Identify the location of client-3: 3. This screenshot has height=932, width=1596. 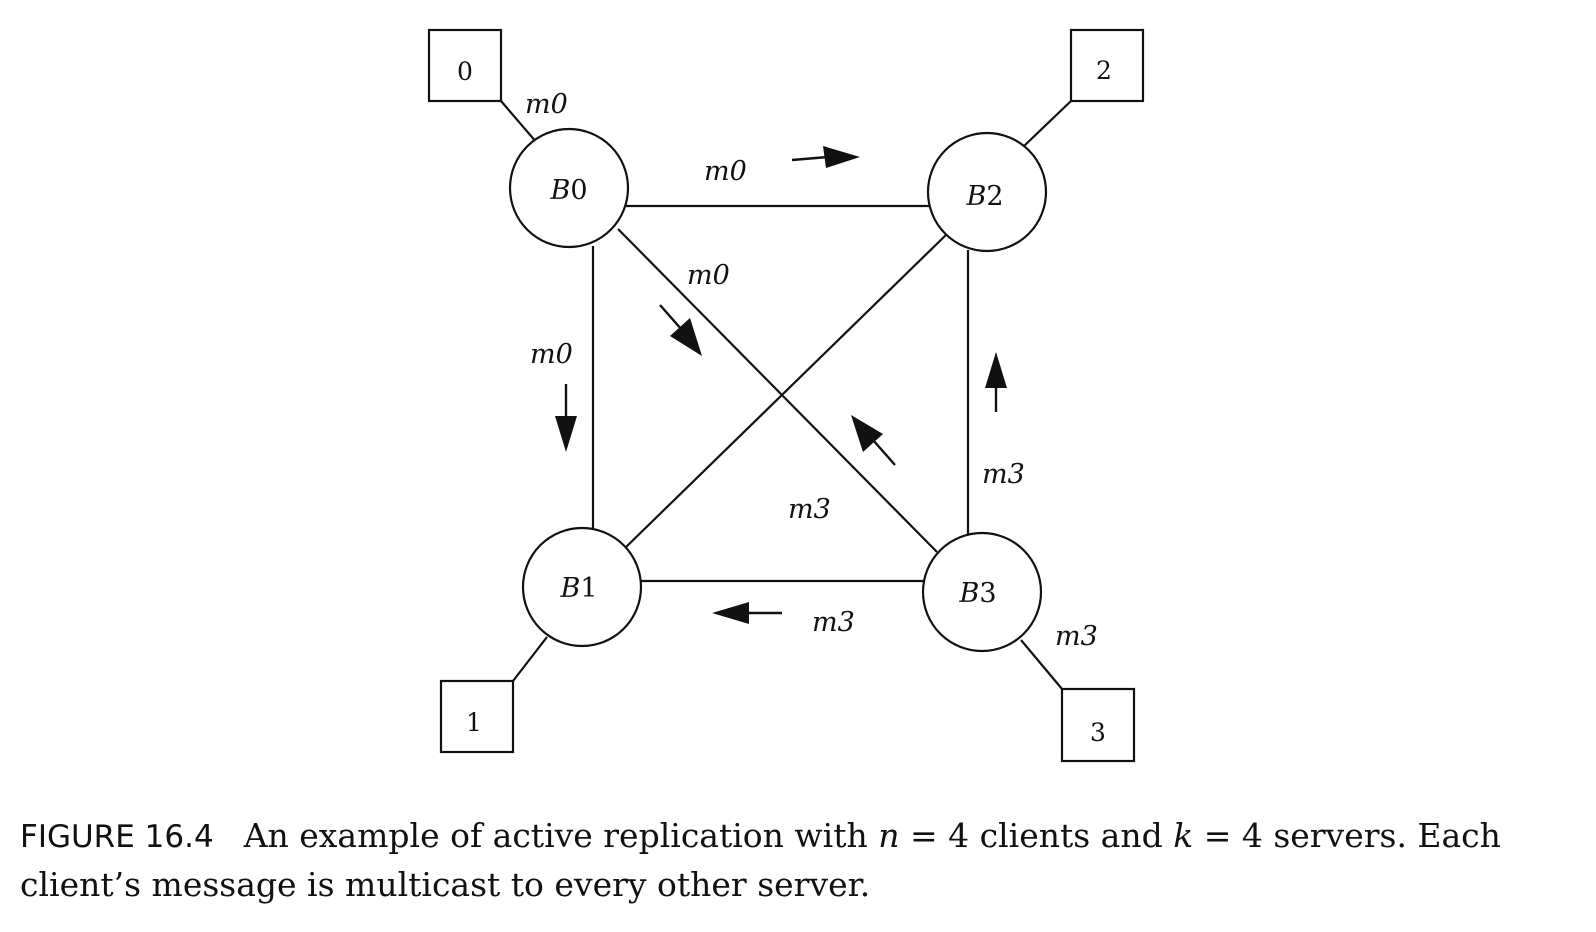
(1098, 725).